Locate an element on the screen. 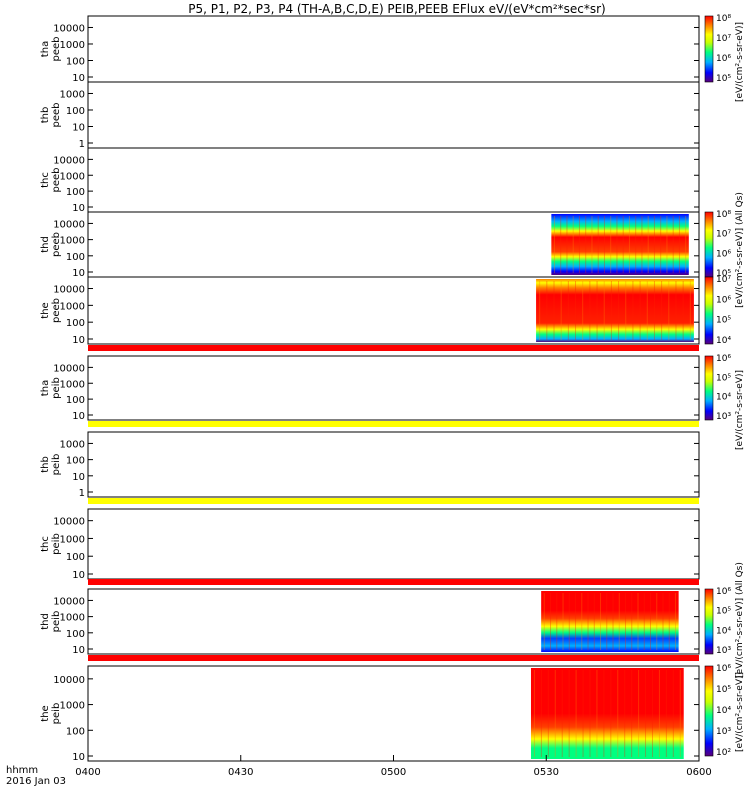 Image resolution: width=750 pixels, height=800 pixels. colorbar: 10⁴ 10⁵ 10⁶ 10⁷ is located at coordinates (717, 310).